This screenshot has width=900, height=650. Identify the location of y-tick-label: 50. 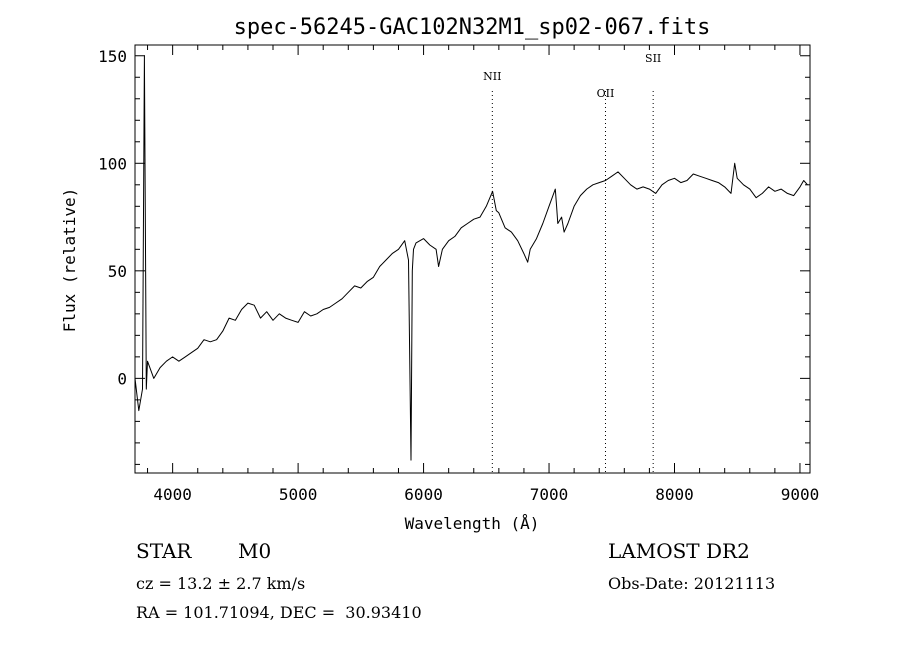
(117, 271).